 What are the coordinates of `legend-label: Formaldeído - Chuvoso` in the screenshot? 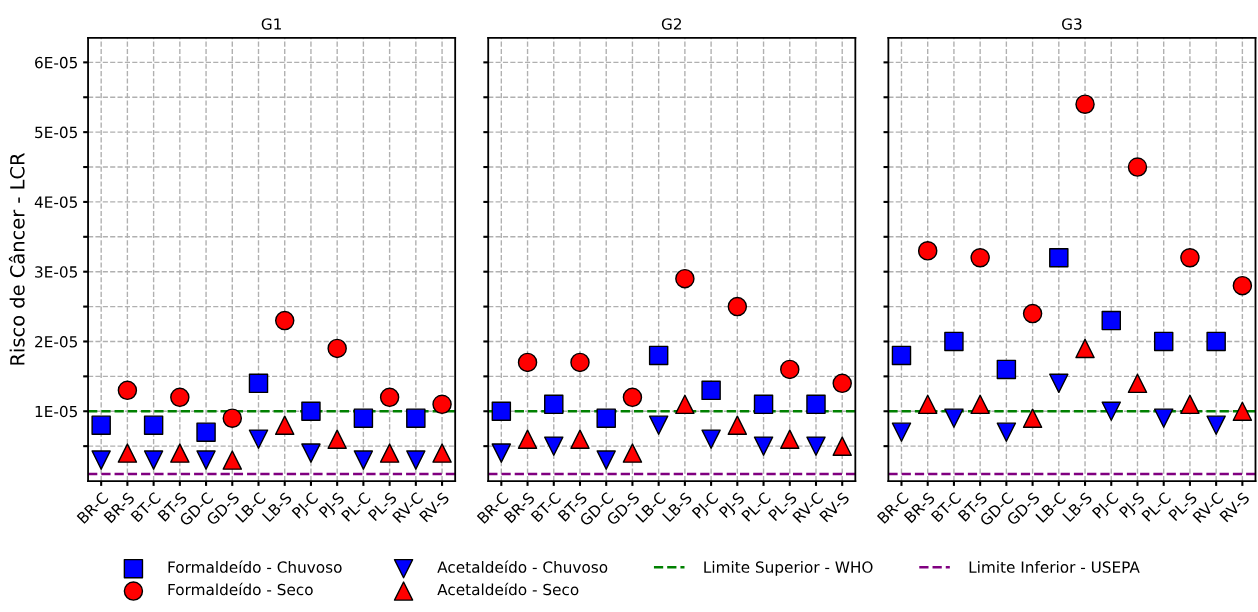 It's located at (255, 566).